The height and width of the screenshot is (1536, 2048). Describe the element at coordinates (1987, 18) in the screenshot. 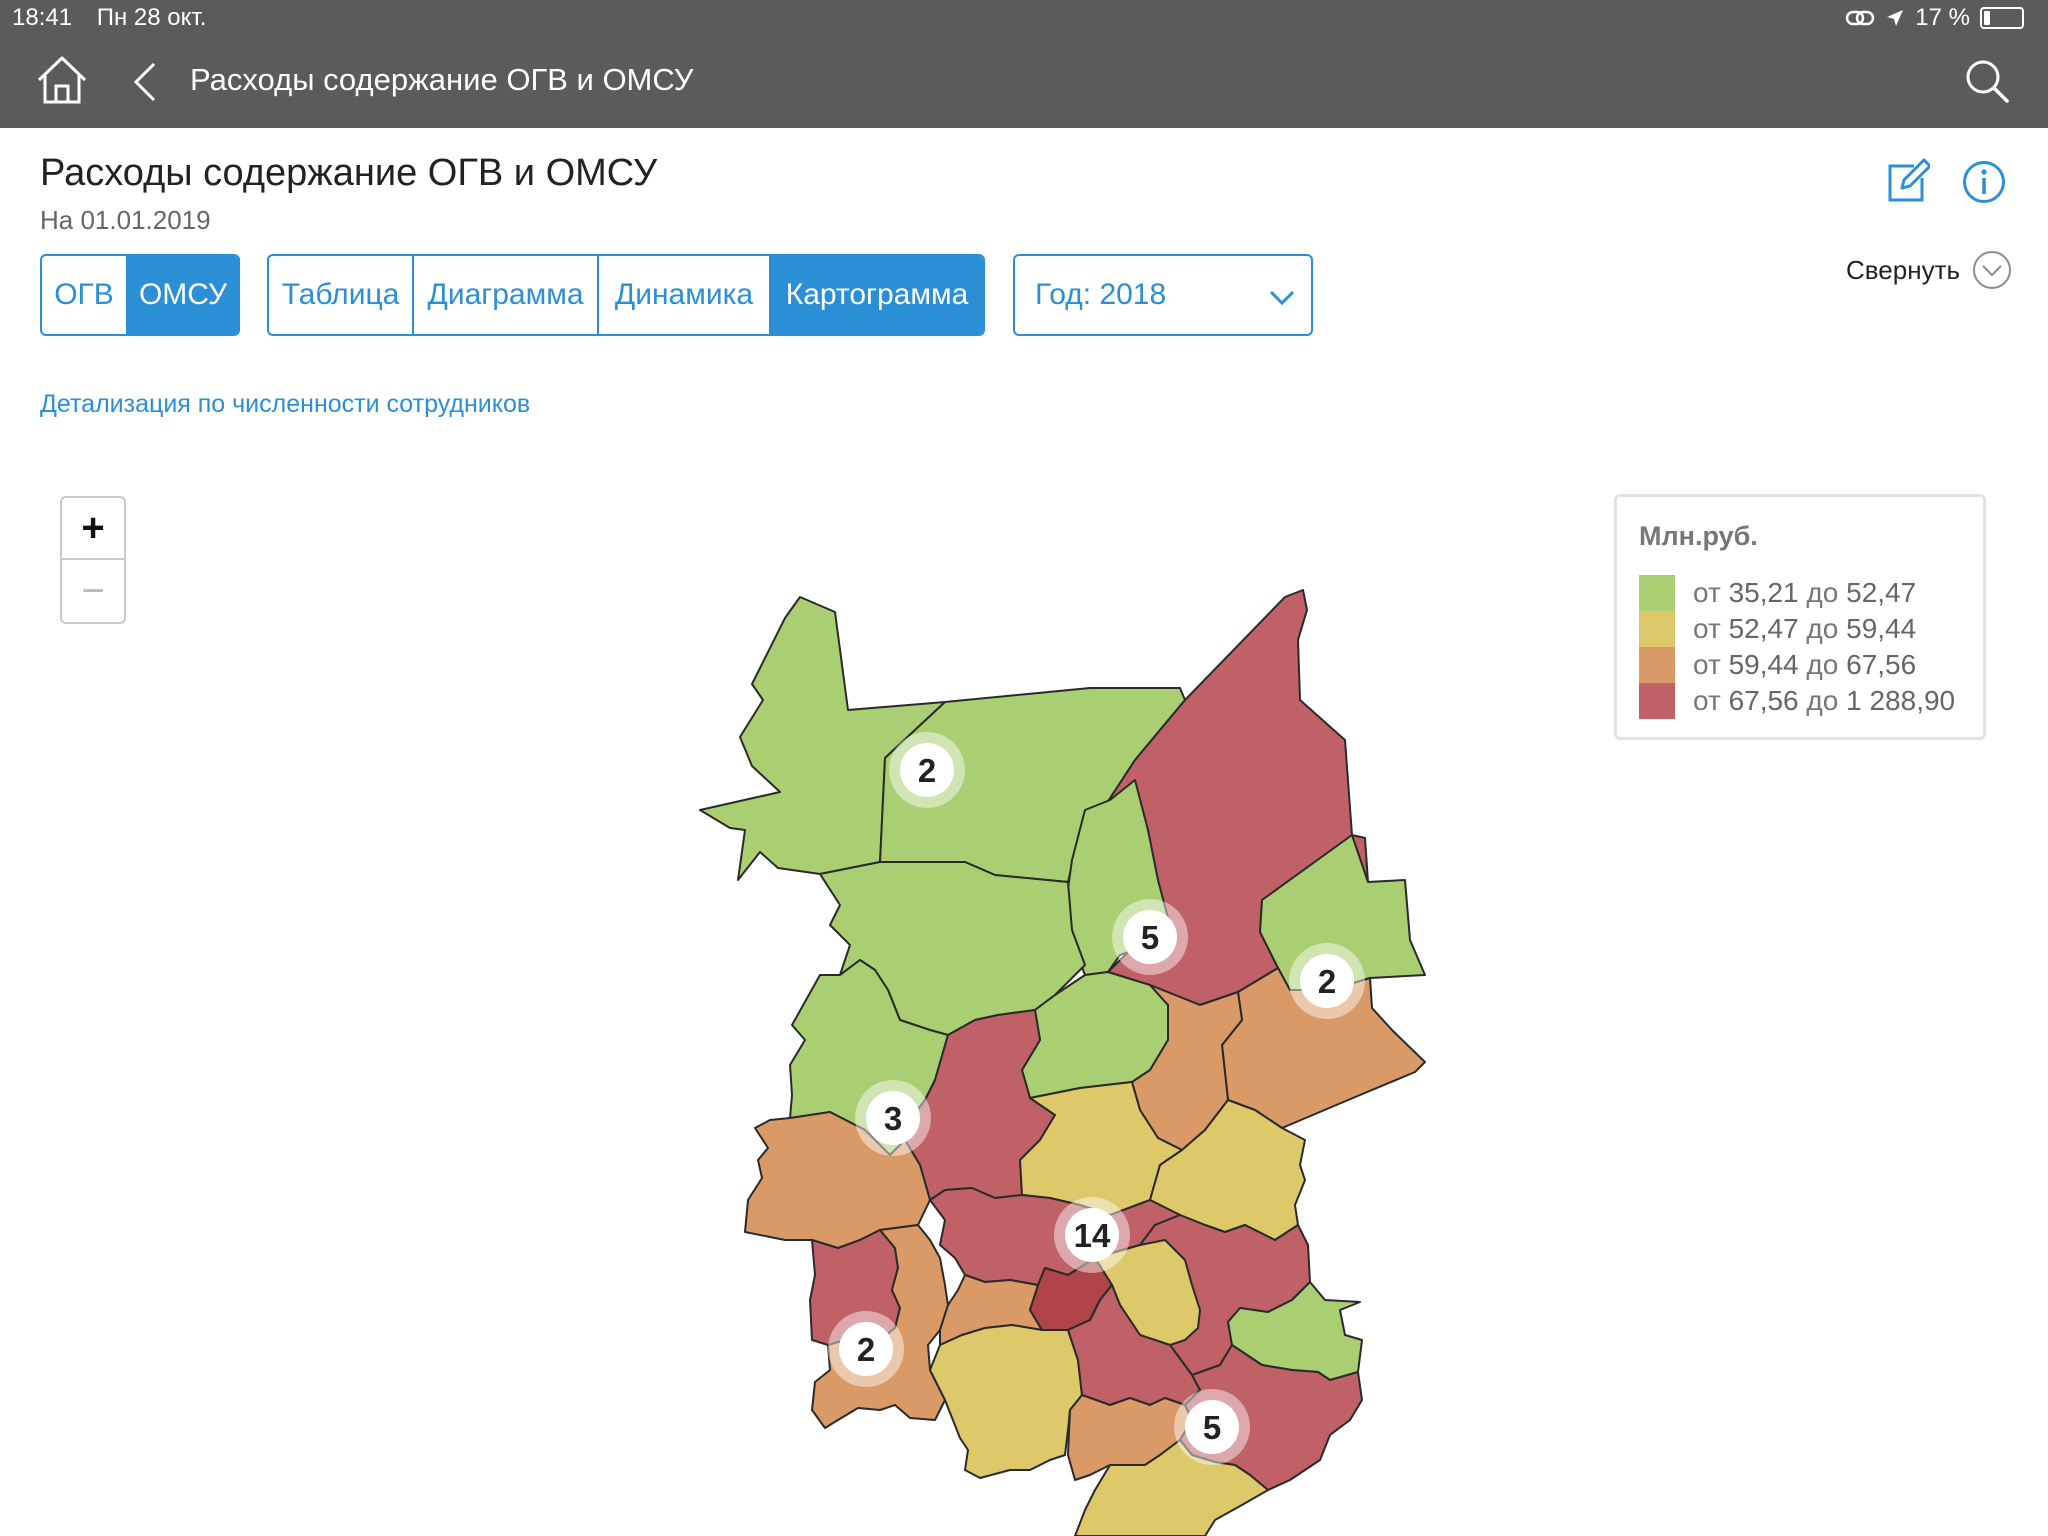

I see `battery-fill` at that location.